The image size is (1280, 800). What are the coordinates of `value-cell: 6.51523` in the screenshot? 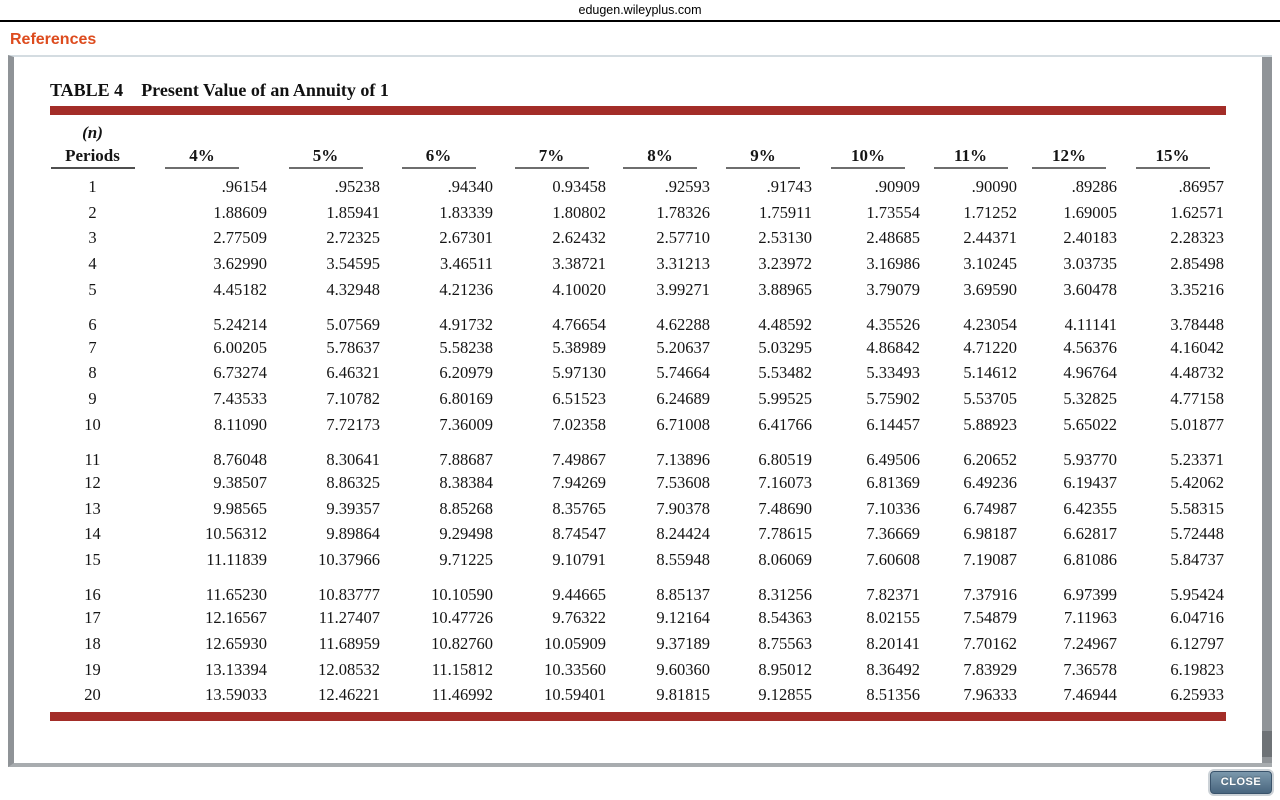 It's located at (579, 399).